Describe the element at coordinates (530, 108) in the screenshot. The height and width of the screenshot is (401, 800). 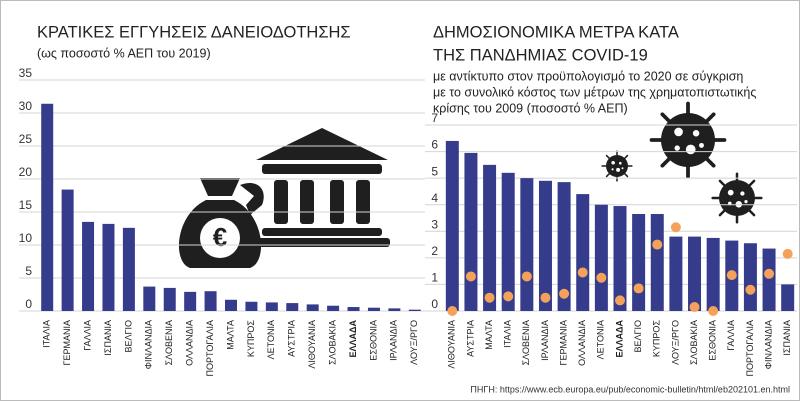
I see `chart-subtitle: κρίσης του 2009 (ποσοστό % ΑΕΠ)` at that location.